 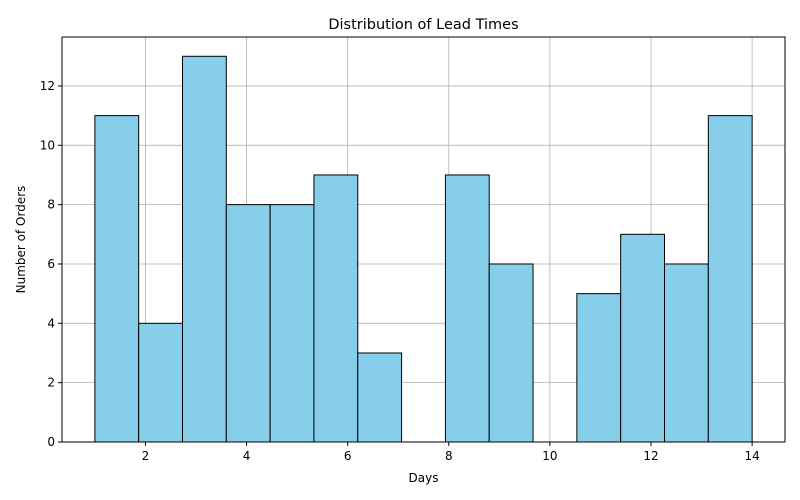 What do you see at coordinates (423, 25) in the screenshot?
I see `chart-title: Distribution of Lead Times` at bounding box center [423, 25].